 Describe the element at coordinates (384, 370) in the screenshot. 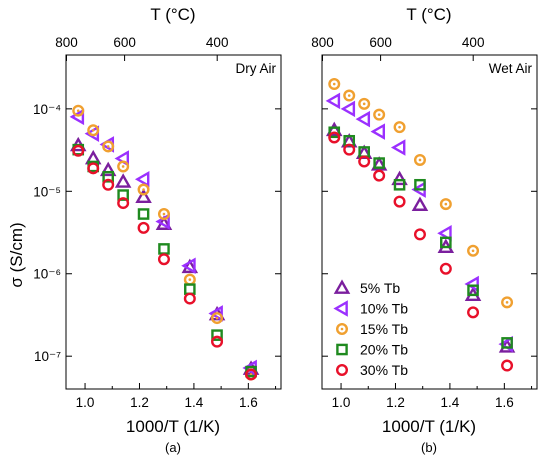

I see `legend-label: 30% Tb` at that location.